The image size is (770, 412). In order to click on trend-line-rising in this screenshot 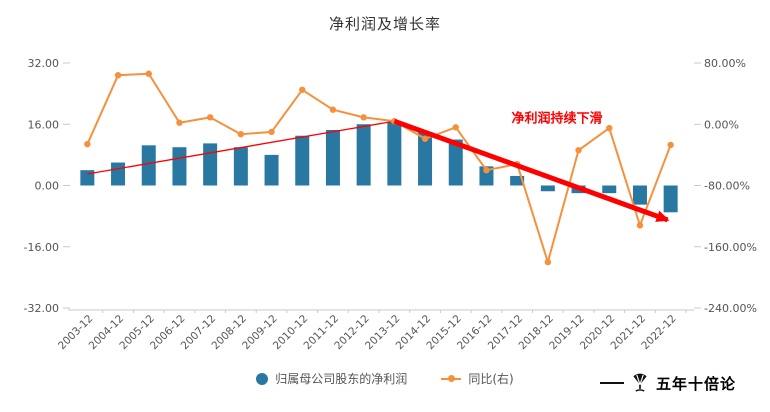, I will do `click(241, 147)`.